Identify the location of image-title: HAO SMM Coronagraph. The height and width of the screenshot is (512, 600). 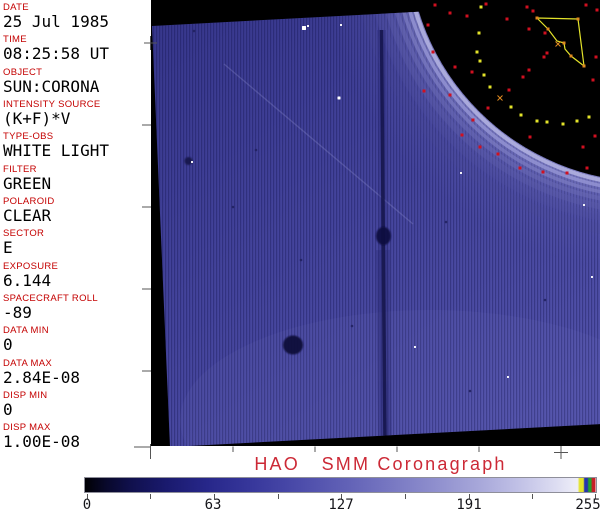
(380, 464).